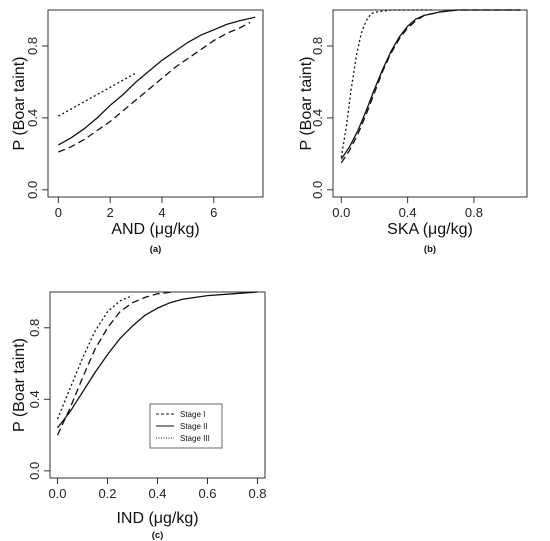  I want to click on x-tick-label: 4, so click(161, 212).